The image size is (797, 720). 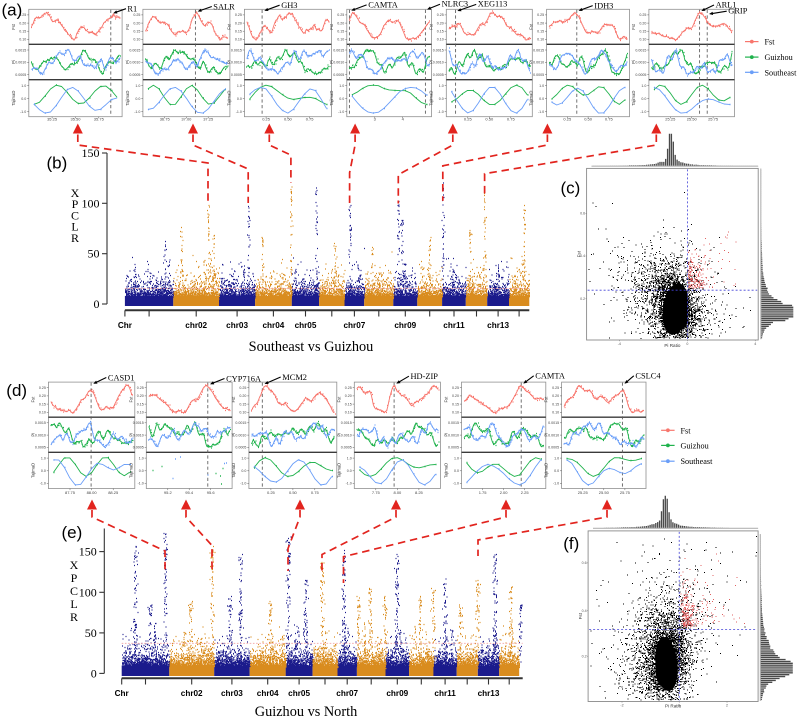 What do you see at coordinates (88, 552) in the screenshot?
I see `svg-text: 150` at bounding box center [88, 552].